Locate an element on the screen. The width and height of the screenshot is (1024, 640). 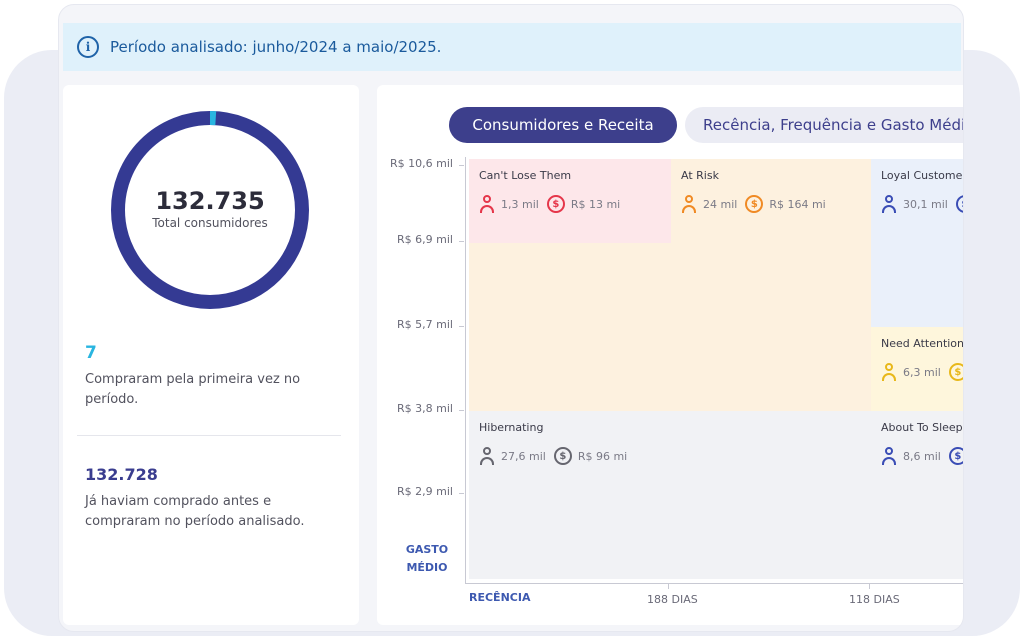
segment-customers: 27,6 mil is located at coordinates (523, 456).